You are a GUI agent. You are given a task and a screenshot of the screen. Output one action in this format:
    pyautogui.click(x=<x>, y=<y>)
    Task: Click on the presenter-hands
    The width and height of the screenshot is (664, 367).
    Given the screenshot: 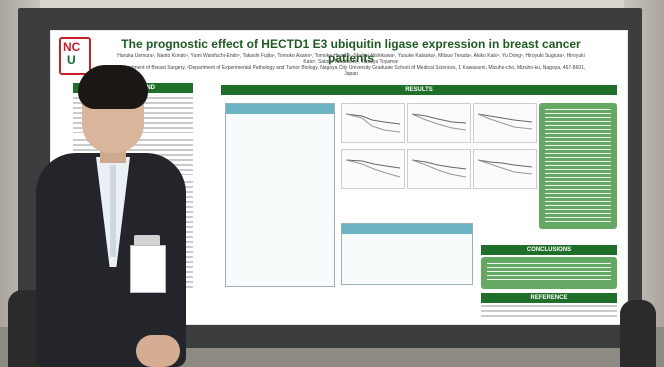 What is the action you would take?
    pyautogui.click(x=158, y=351)
    